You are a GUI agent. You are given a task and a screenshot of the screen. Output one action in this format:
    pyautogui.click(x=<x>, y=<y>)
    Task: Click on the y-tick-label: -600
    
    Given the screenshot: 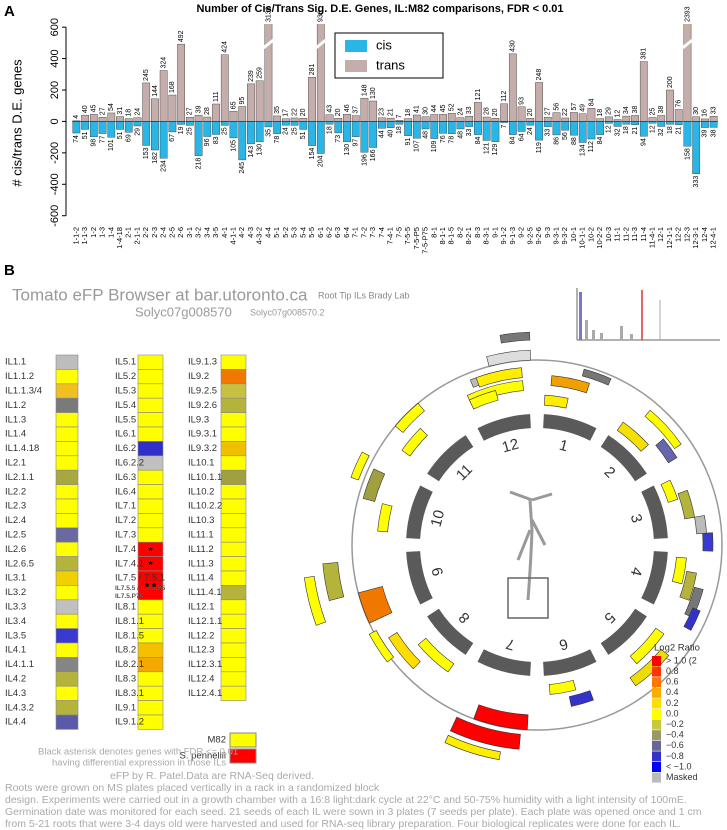 What is the action you would take?
    pyautogui.click(x=55, y=216)
    